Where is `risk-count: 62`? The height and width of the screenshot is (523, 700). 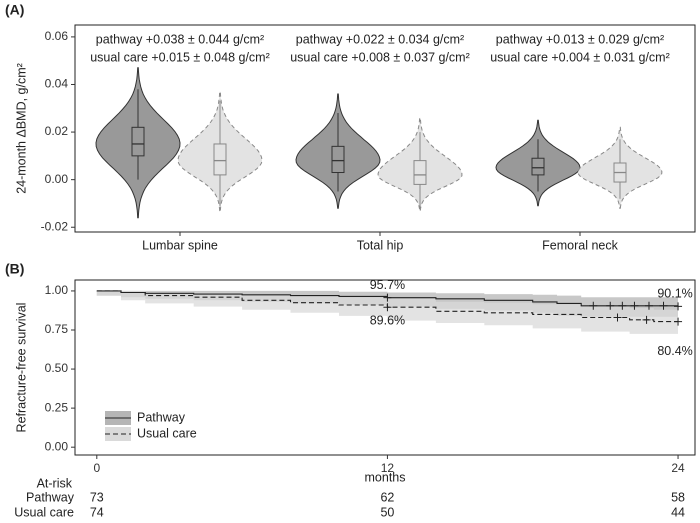
risk-count: 62 is located at coordinates (387, 497).